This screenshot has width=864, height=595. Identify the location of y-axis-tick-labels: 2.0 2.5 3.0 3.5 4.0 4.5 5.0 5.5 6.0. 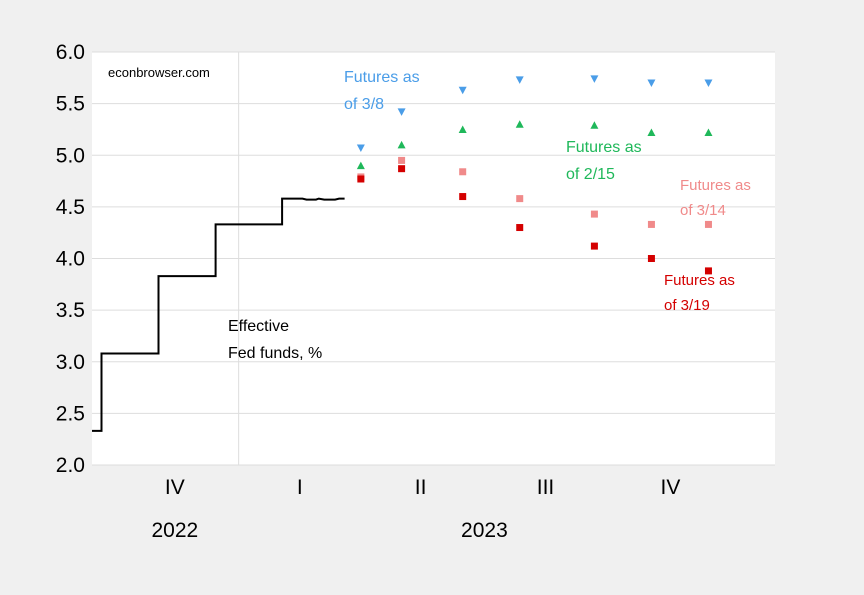
(70, 259).